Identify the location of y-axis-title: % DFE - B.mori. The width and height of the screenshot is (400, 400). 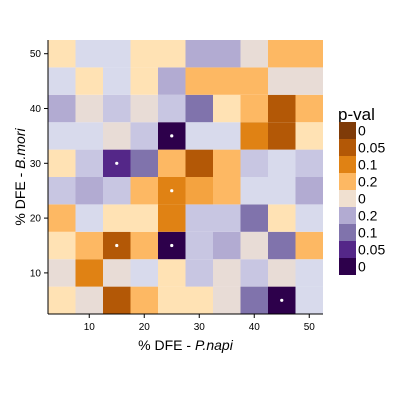
(20, 176).